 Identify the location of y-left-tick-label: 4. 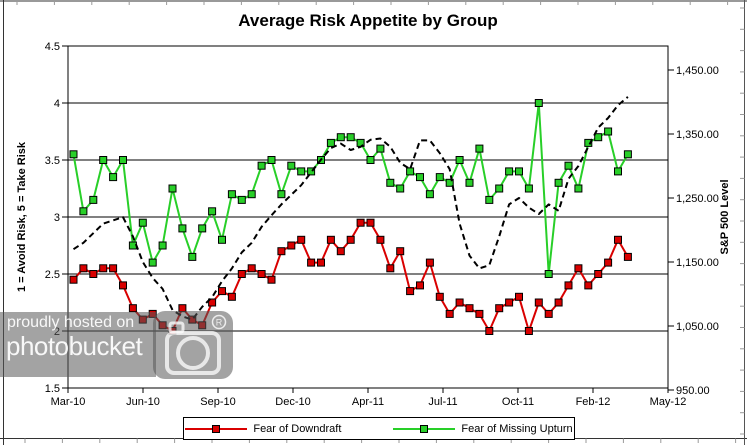
(57, 104).